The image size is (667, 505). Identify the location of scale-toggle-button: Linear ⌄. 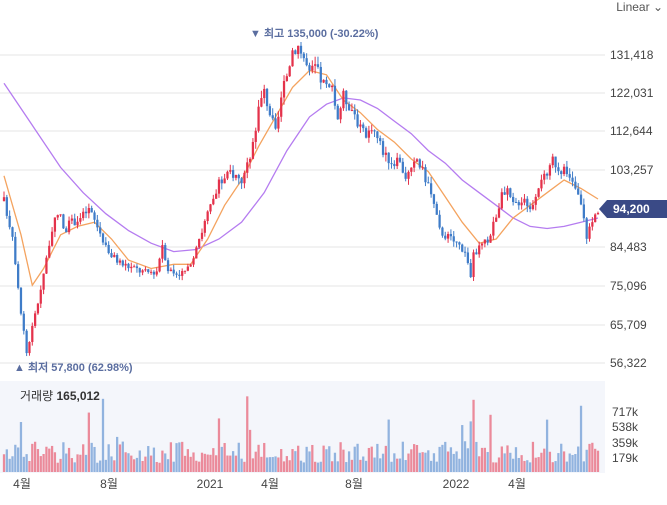
(639, 8).